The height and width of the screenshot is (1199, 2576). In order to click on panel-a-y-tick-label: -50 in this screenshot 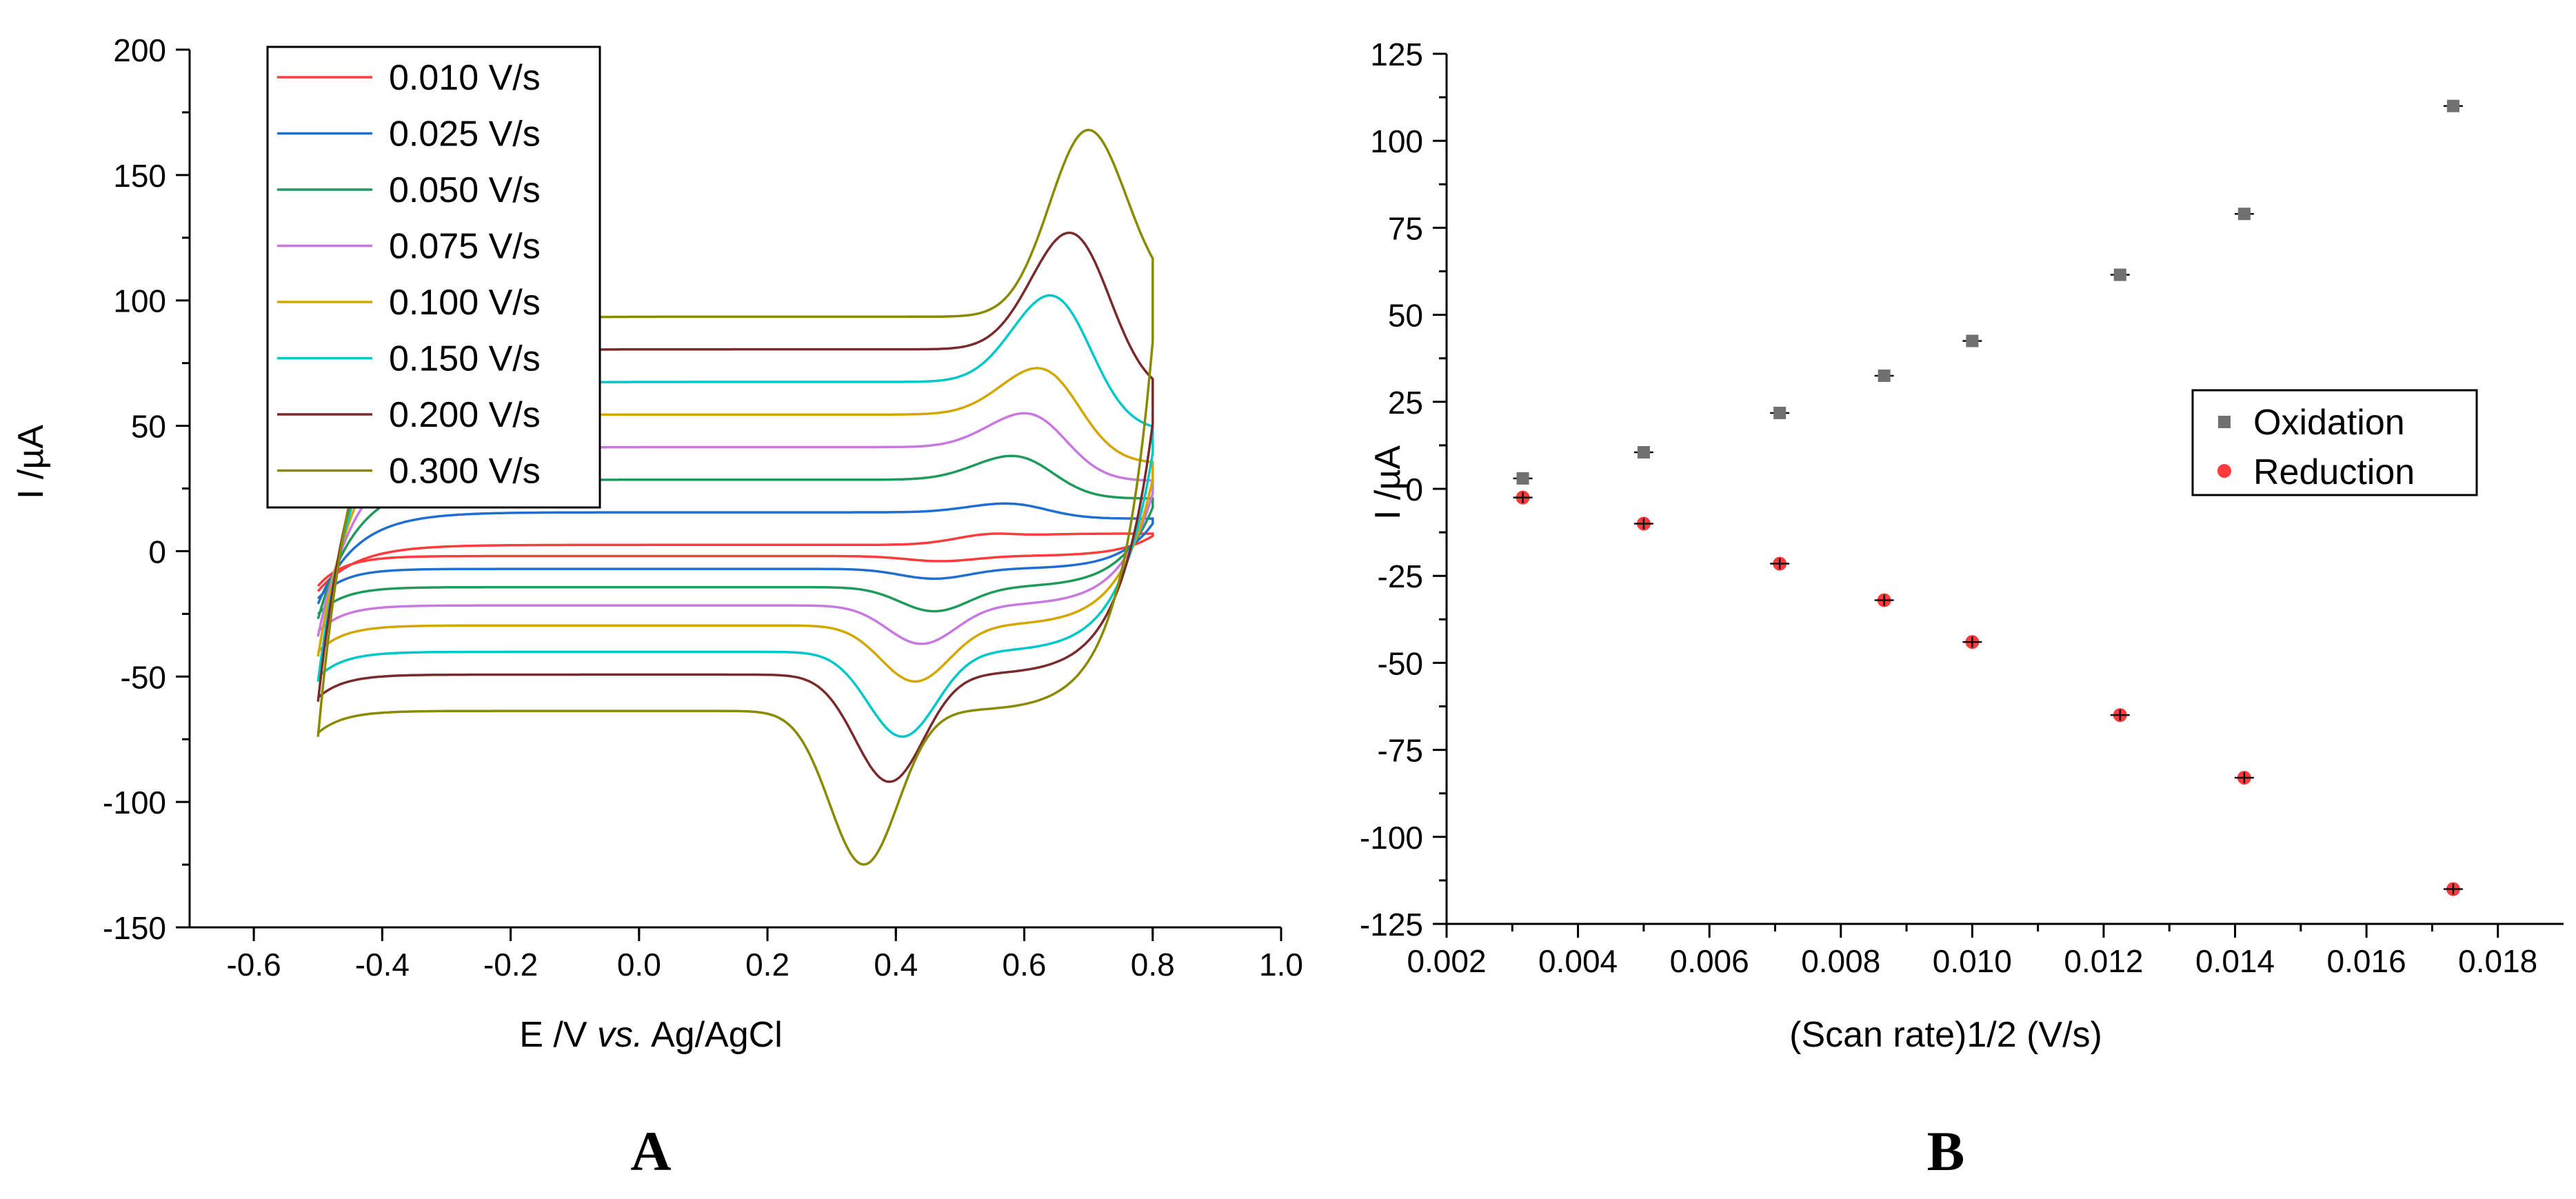, I will do `click(143, 677)`.